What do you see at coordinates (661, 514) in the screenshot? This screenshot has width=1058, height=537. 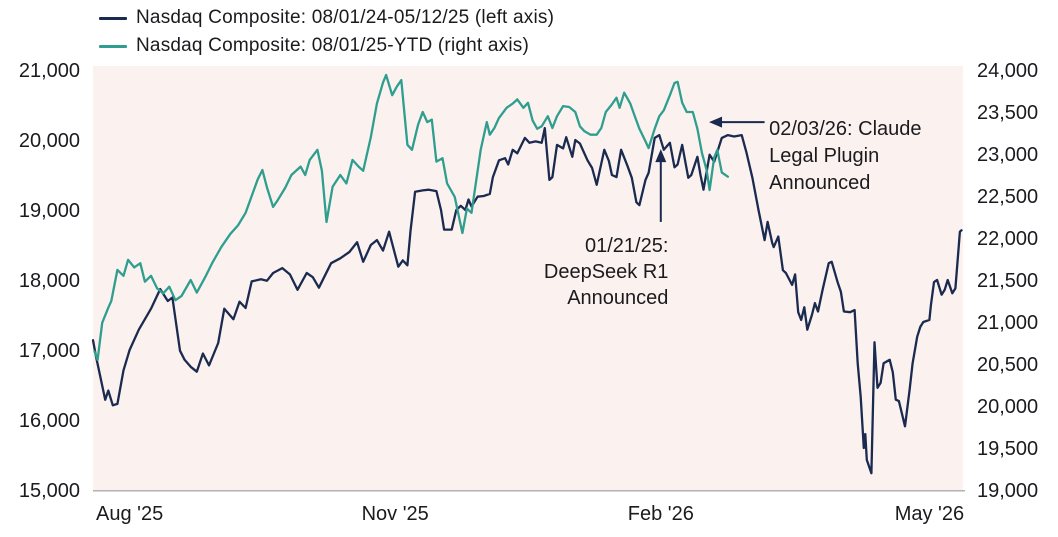 I see `x-axis-tick: Feb '26` at bounding box center [661, 514].